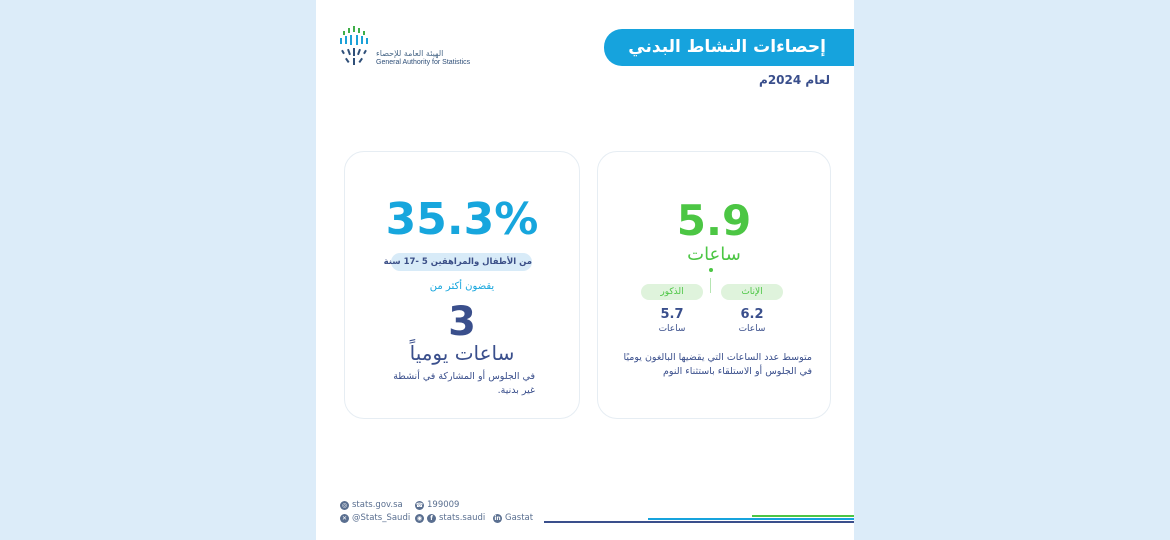  What do you see at coordinates (377, 505) in the screenshot?
I see `website-text: stats.gov.sa` at bounding box center [377, 505].